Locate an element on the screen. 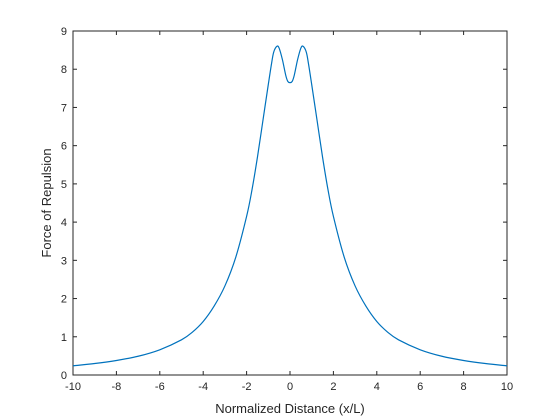 The width and height of the screenshot is (560, 420). x-tick-label: 4 is located at coordinates (377, 387).